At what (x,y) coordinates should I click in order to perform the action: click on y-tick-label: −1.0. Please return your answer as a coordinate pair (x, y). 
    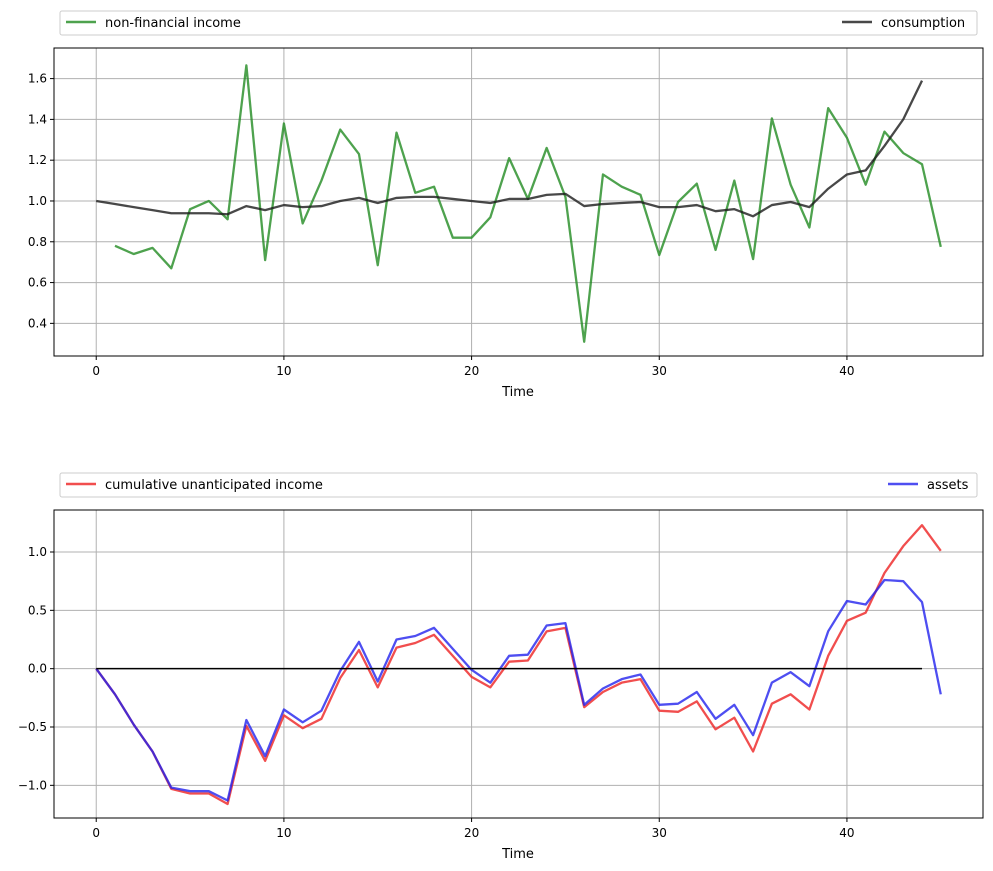
    Looking at the image, I should click on (32, 785).